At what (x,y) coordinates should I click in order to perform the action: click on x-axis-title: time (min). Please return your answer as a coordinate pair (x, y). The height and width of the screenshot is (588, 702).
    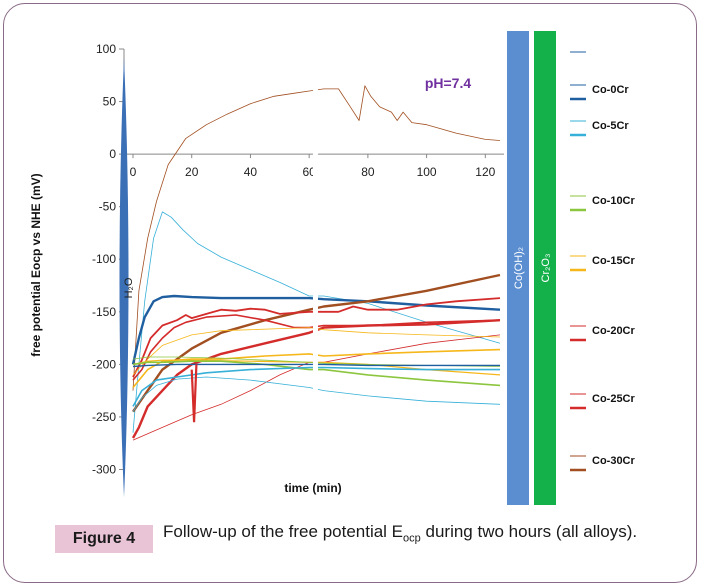
    Looking at the image, I should click on (312, 488).